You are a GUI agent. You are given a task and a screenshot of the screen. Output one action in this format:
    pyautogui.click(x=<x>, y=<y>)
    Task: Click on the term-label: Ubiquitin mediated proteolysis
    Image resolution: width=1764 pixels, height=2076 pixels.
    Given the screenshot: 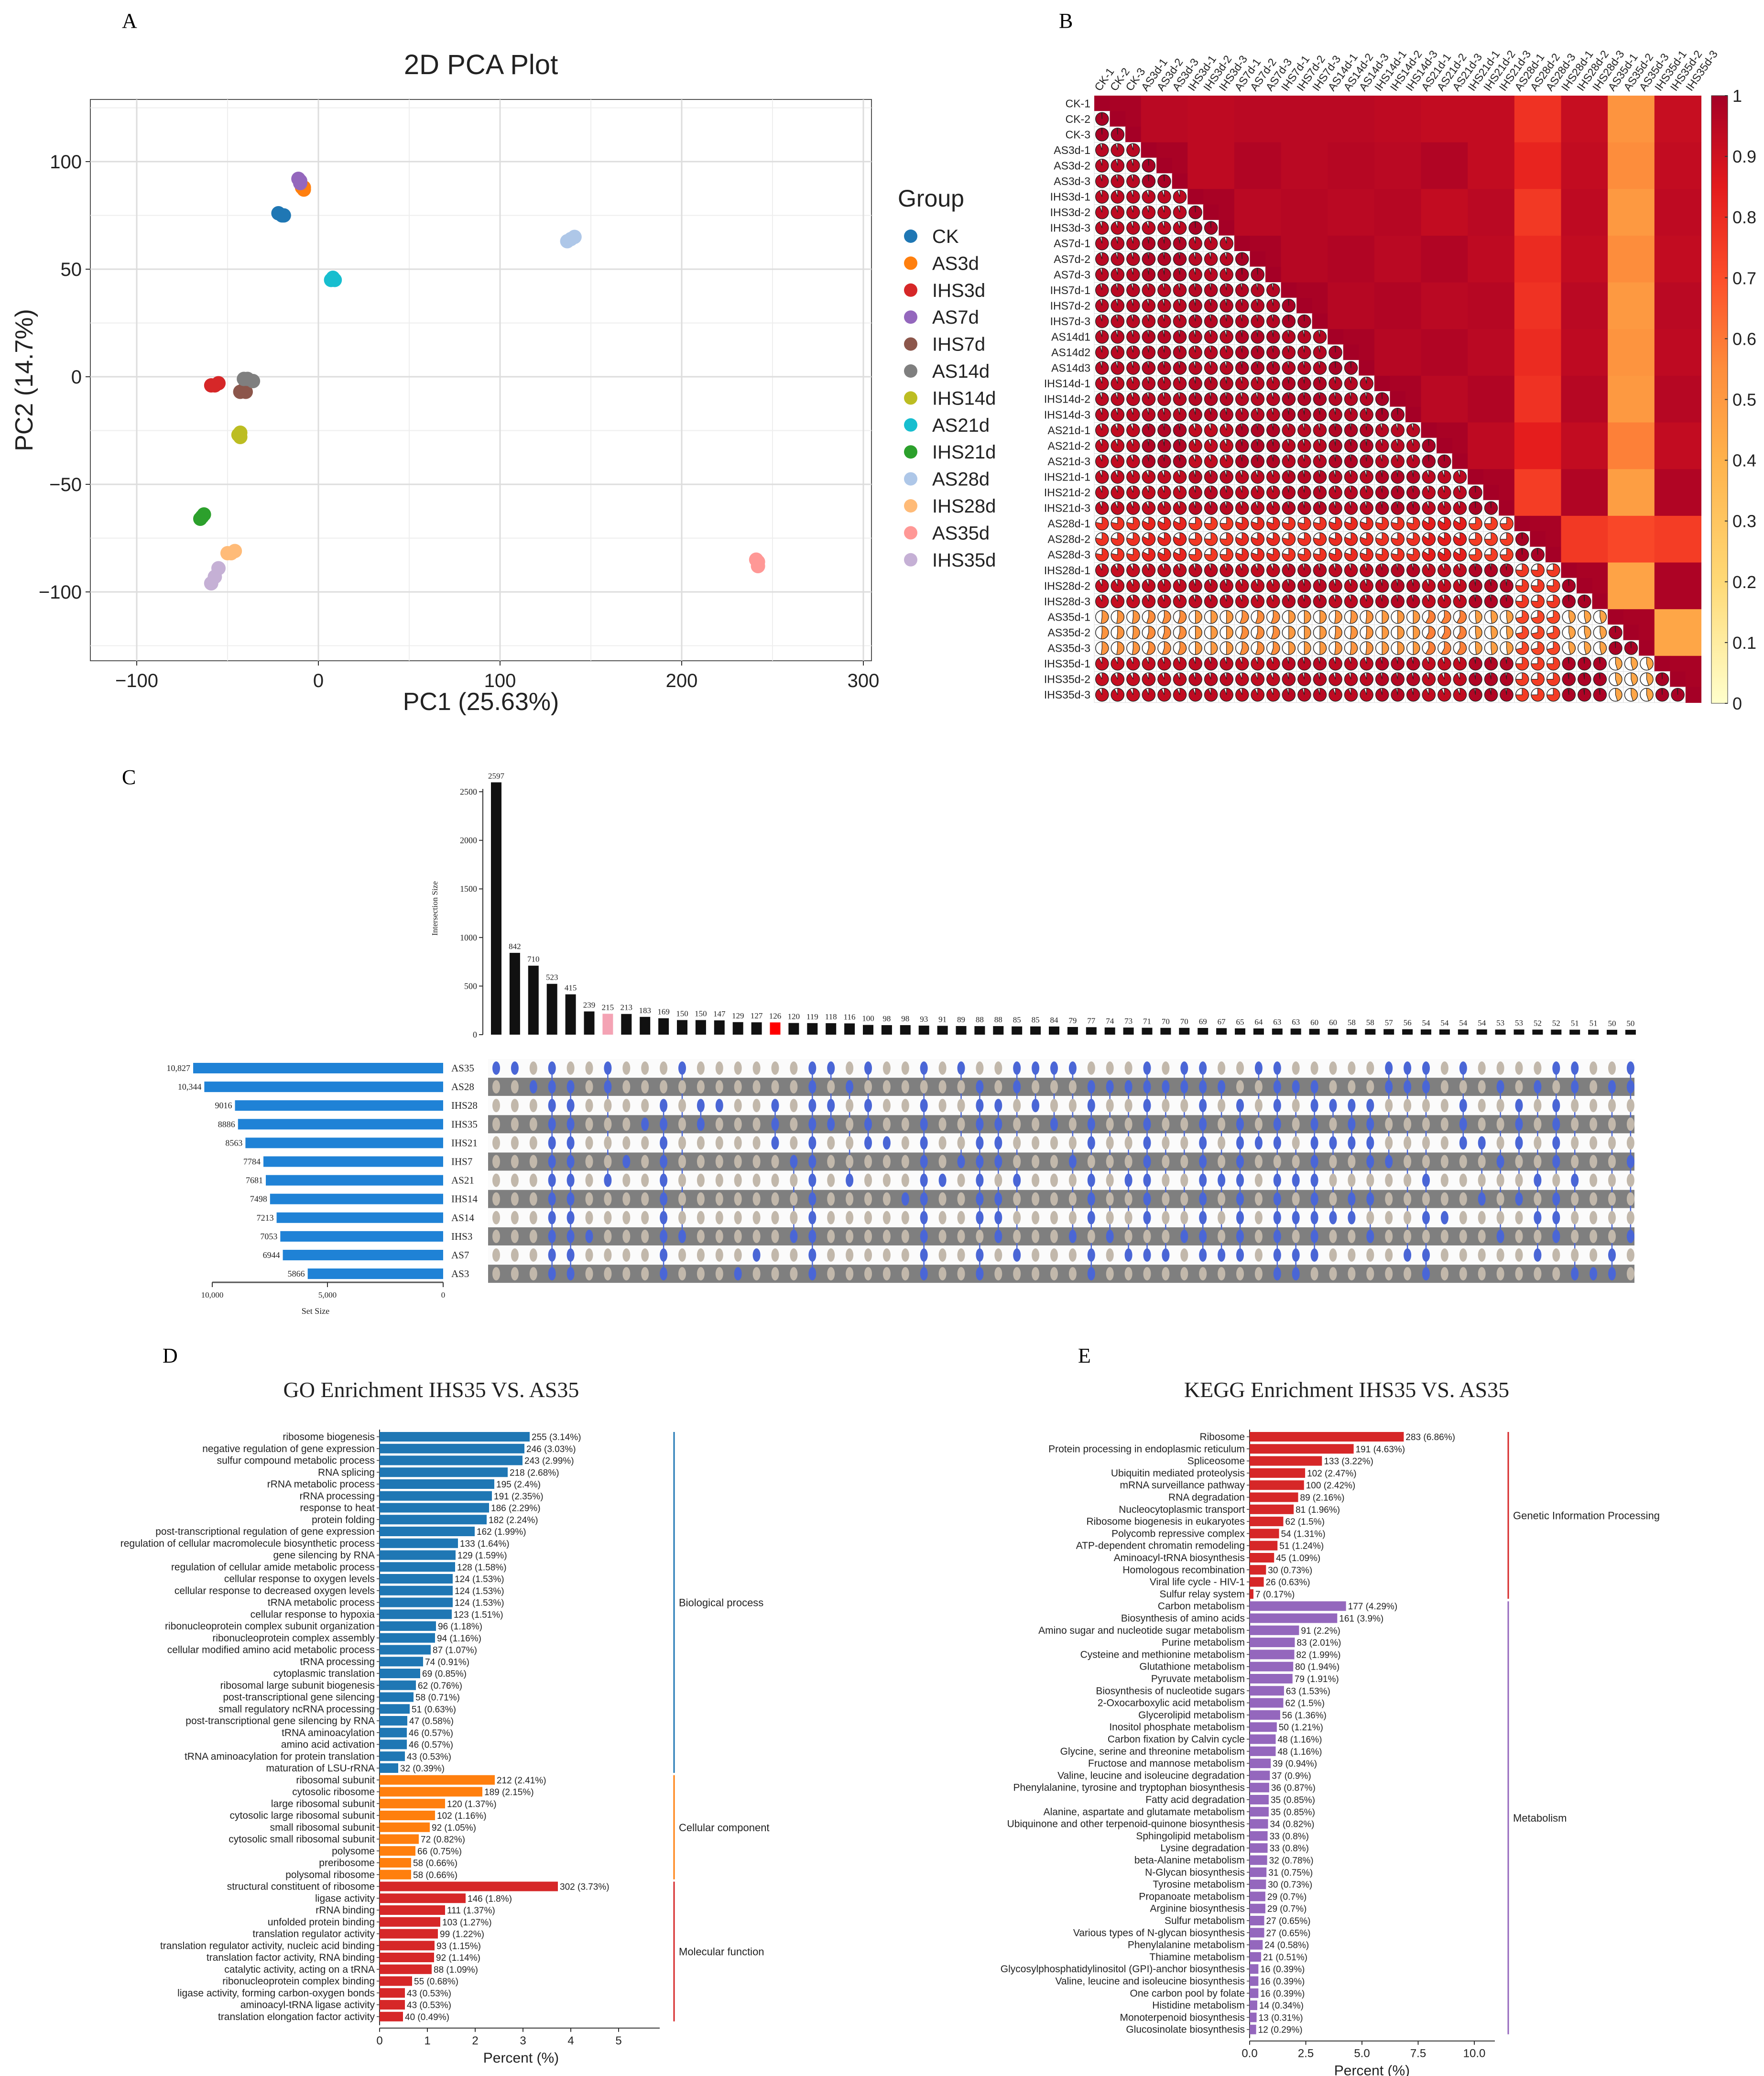 What is the action you would take?
    pyautogui.click(x=1178, y=1473)
    